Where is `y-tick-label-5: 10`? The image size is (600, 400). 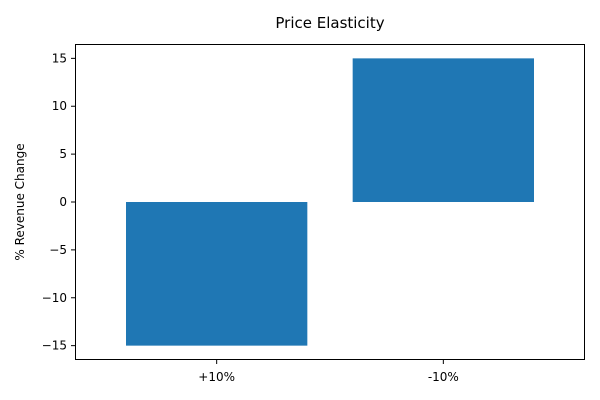 y-tick-label-5: 10 is located at coordinates (59, 106).